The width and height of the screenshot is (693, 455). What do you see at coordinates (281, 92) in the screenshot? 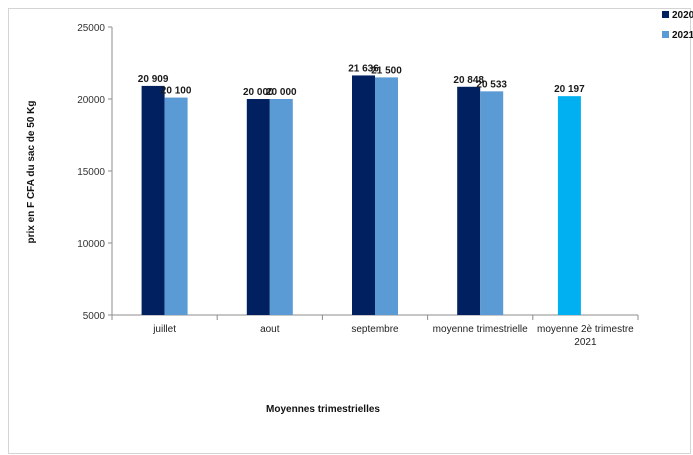
I see `data-label-2021-1: 20 000` at bounding box center [281, 92].